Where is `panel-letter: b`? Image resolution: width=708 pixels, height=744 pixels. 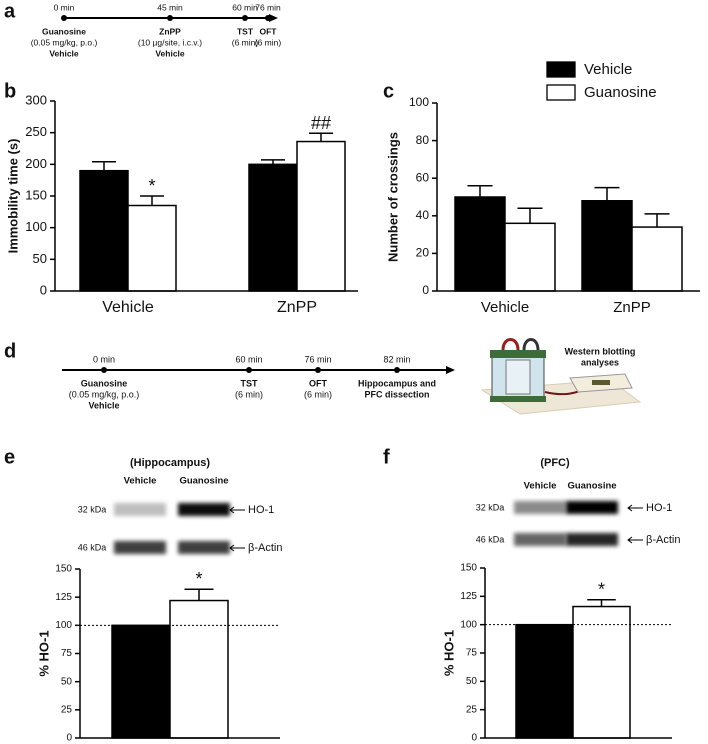
panel-letter: b is located at coordinates (10, 91).